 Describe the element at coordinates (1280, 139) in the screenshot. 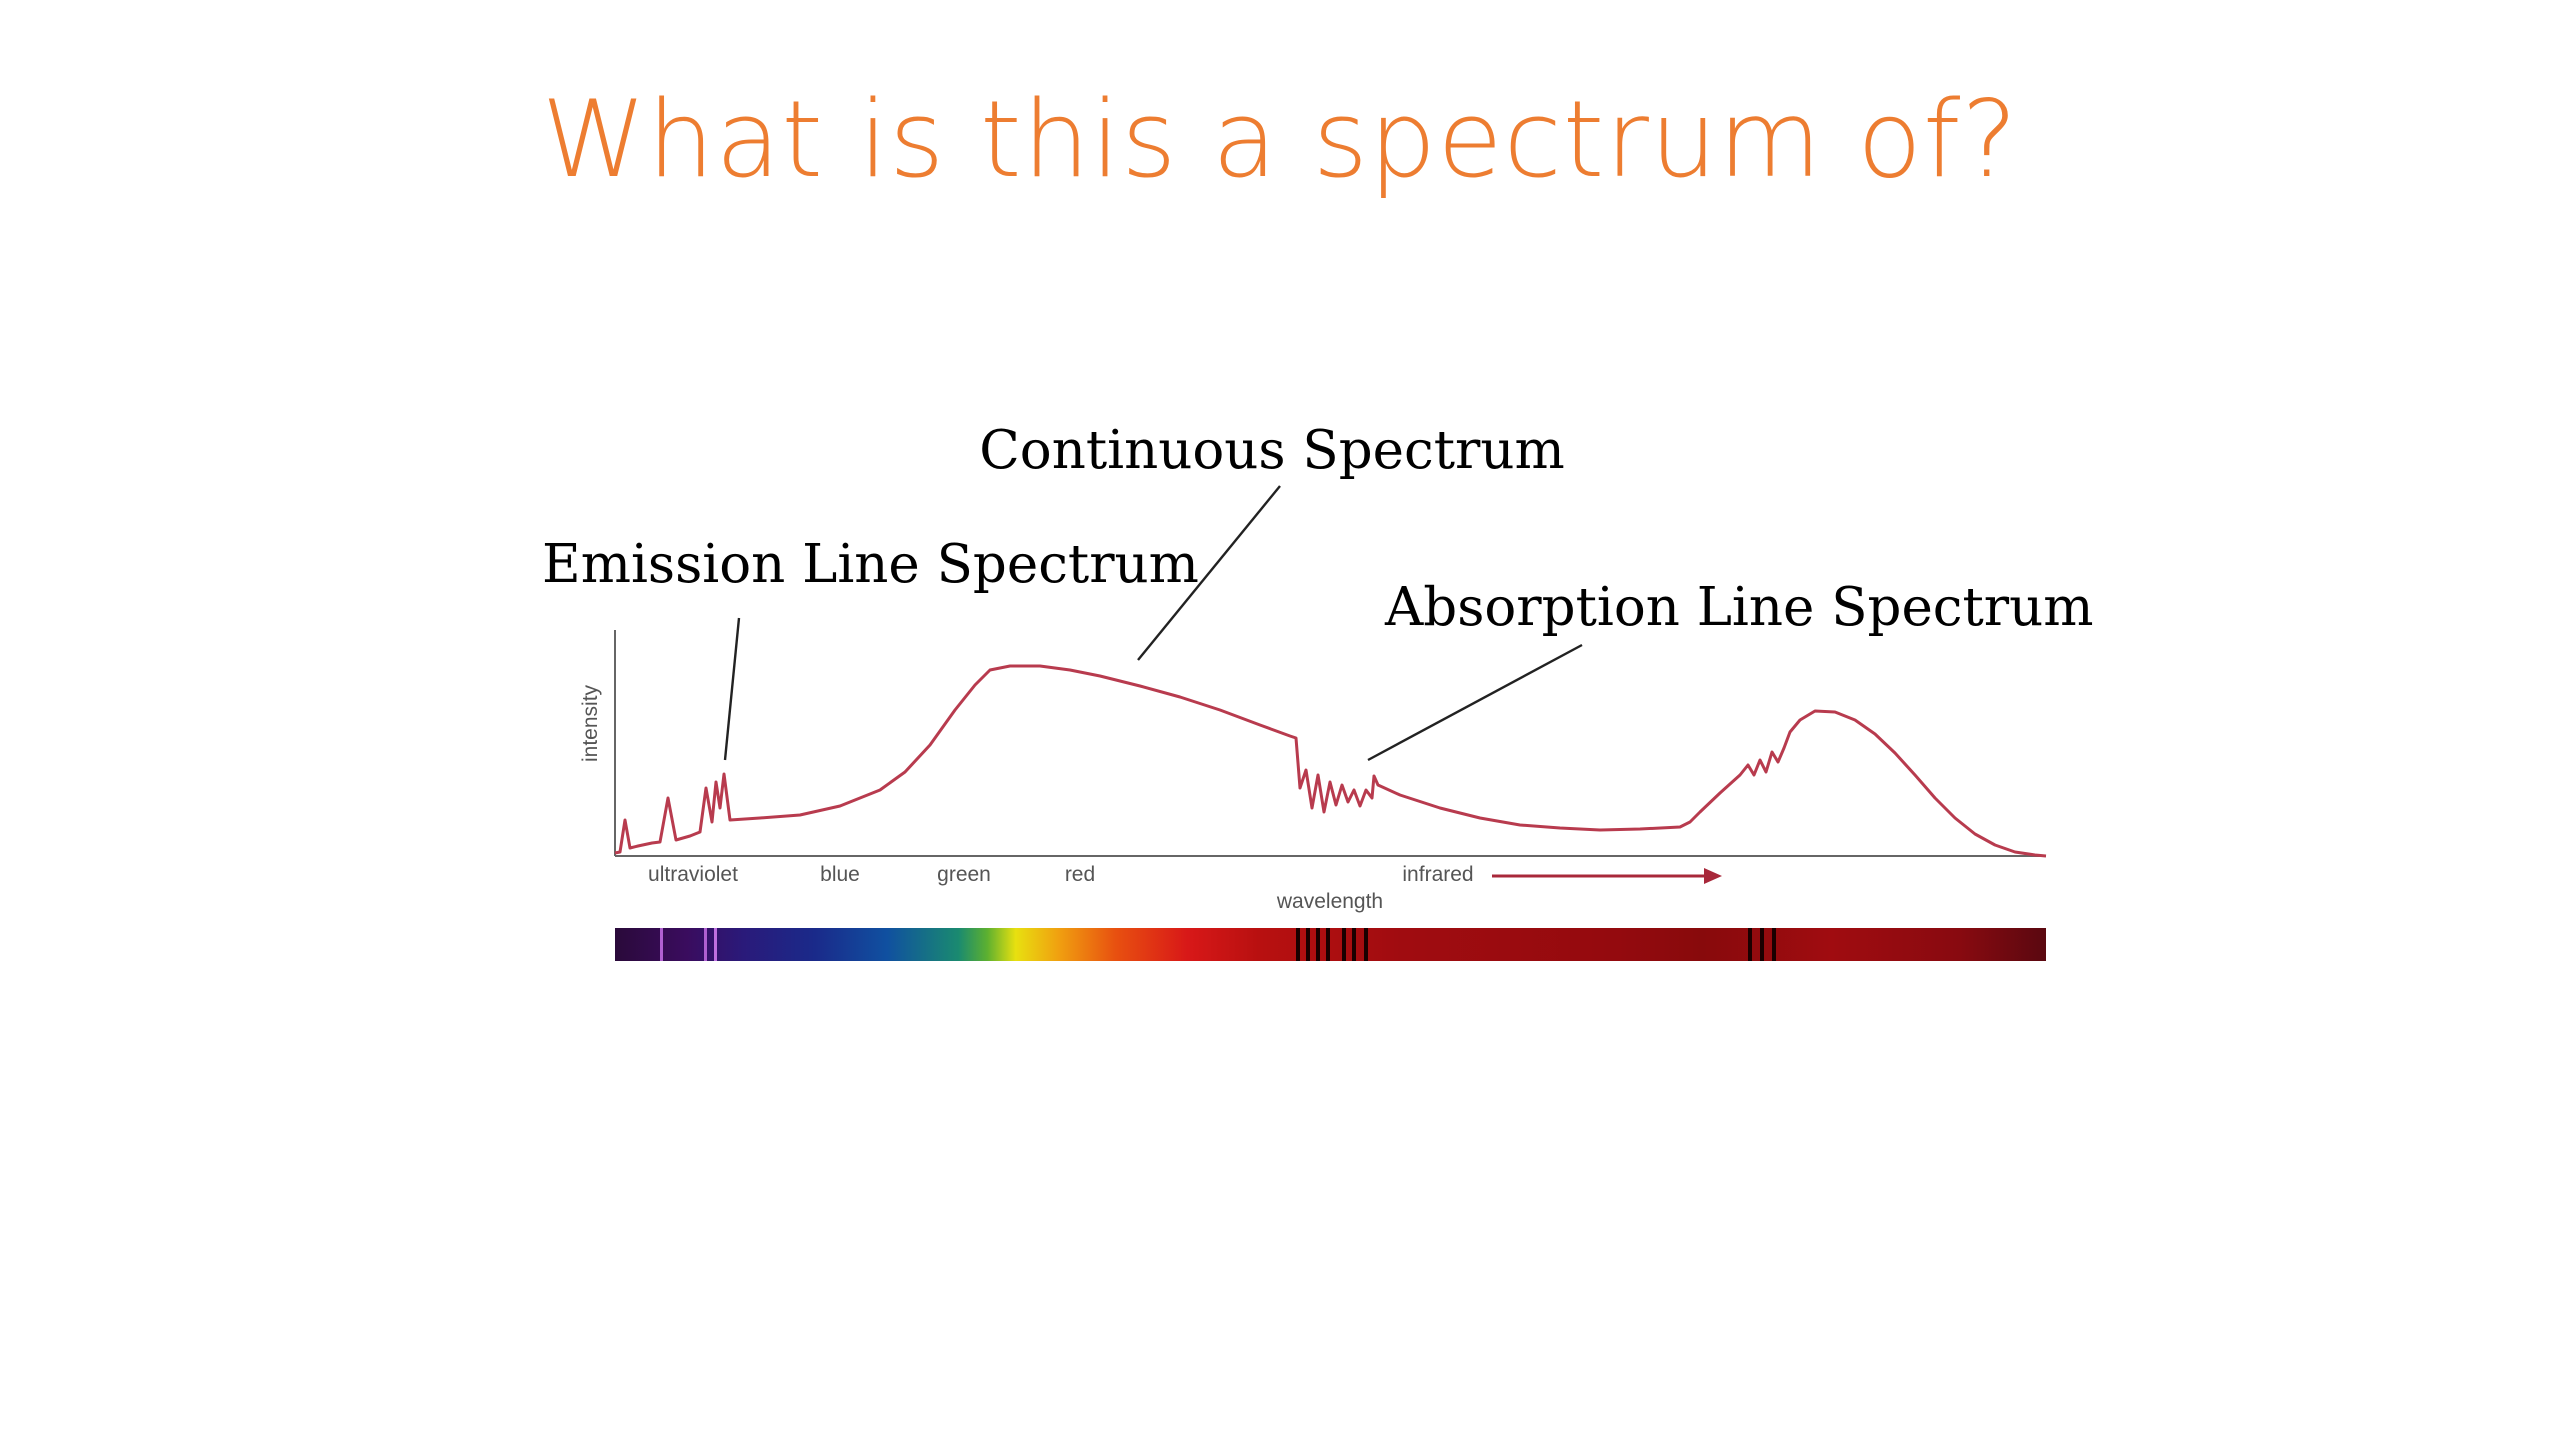

I see `slide-title: What is this a spectrum of?` at that location.